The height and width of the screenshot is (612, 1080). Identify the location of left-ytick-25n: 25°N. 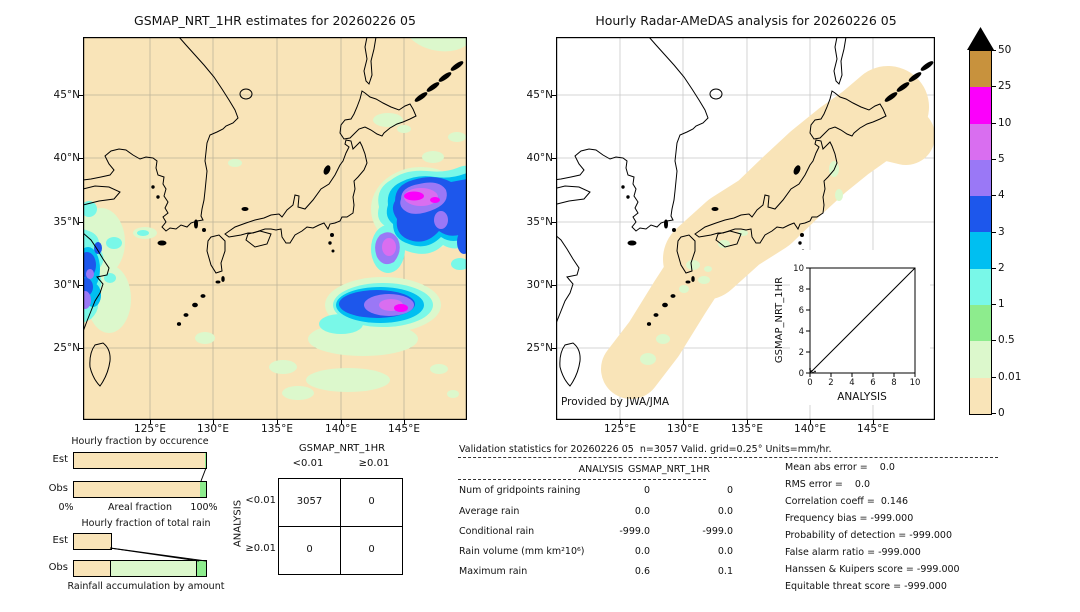
(66, 348).